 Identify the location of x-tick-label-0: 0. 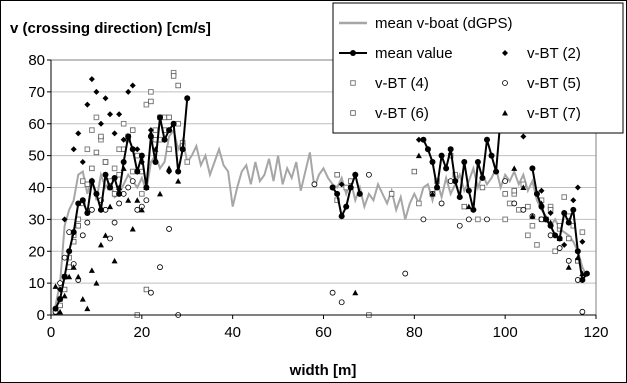
(51, 332).